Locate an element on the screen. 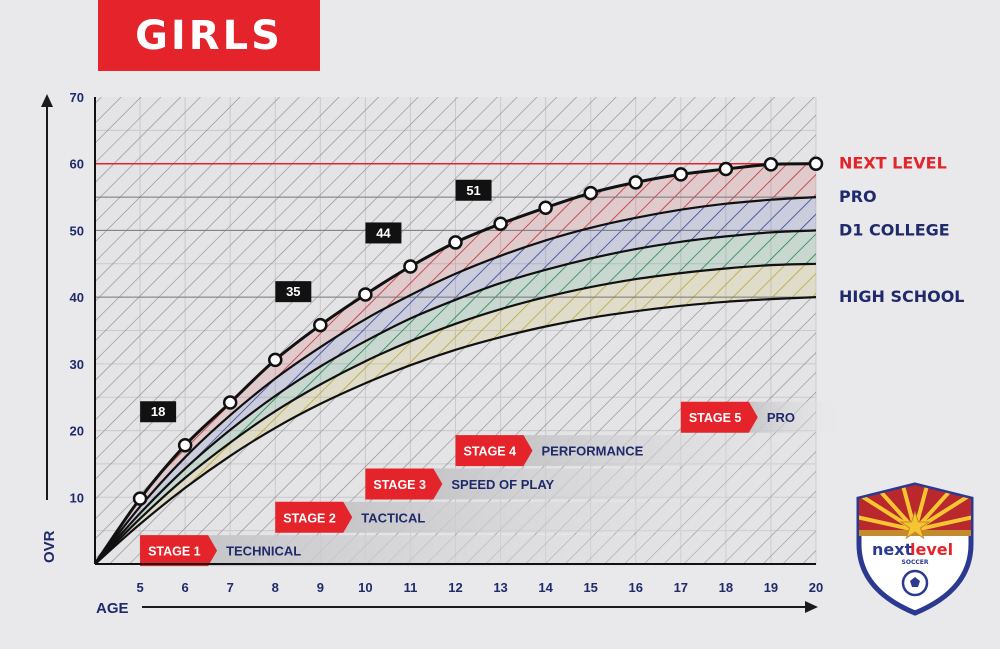 This screenshot has width=1000, height=649. stage-name: PERFORMANCE is located at coordinates (593, 451).